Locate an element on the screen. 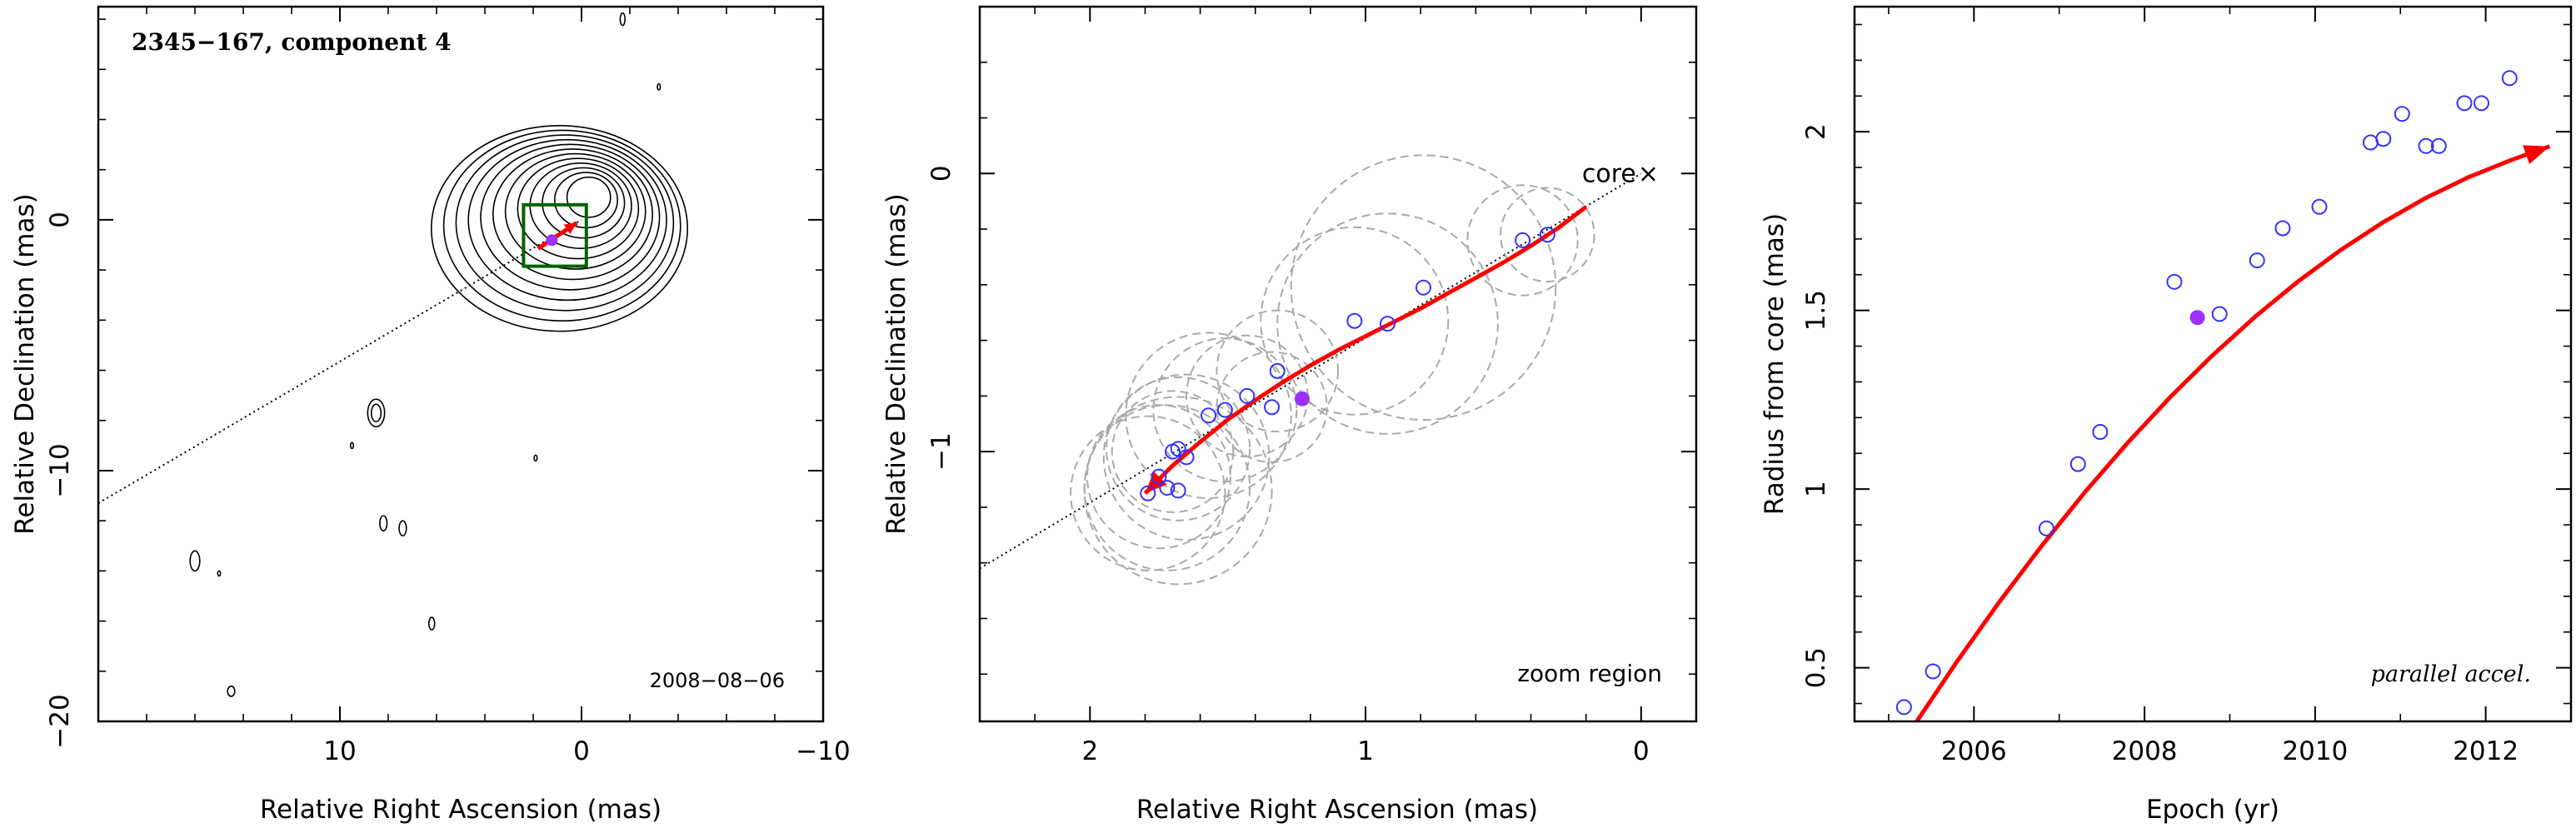 The width and height of the screenshot is (2576, 833). panel-2-plot-area is located at coordinates (1311, 370).